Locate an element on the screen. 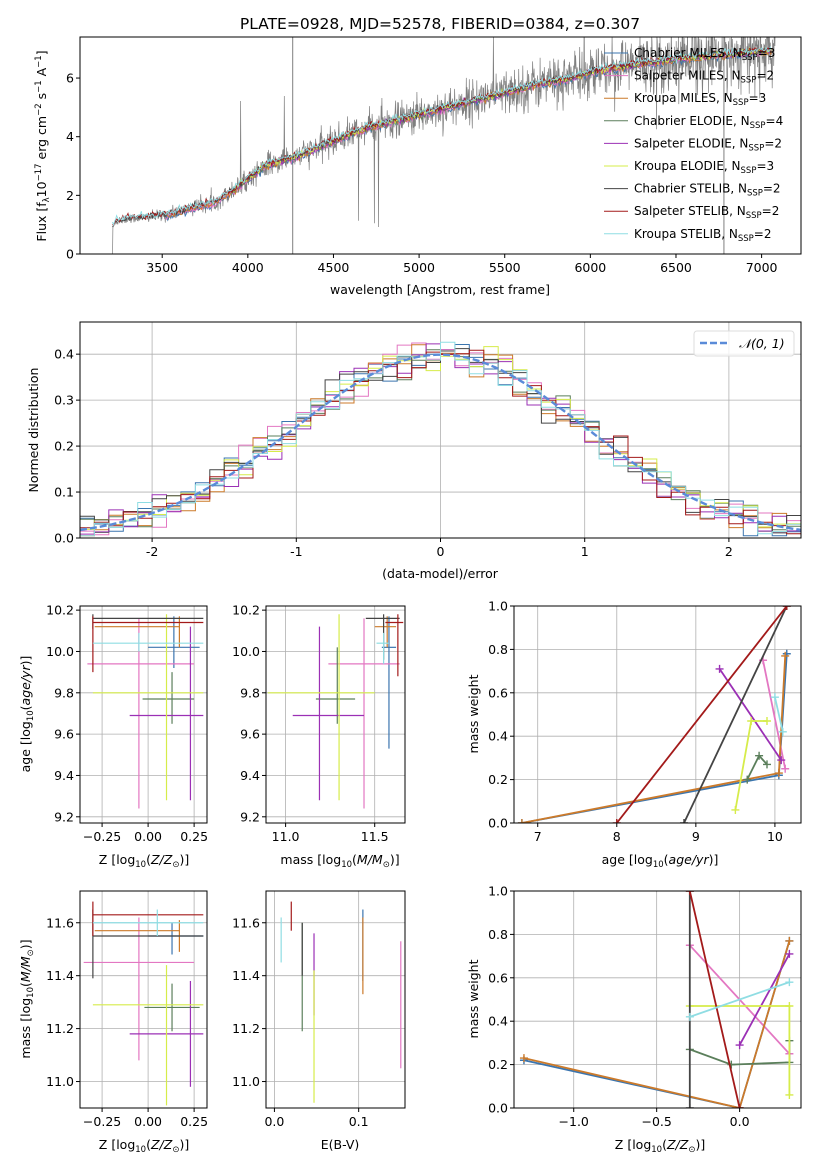 The image size is (819, 1170). panel-age-vs-mass is located at coordinates (335, 714).